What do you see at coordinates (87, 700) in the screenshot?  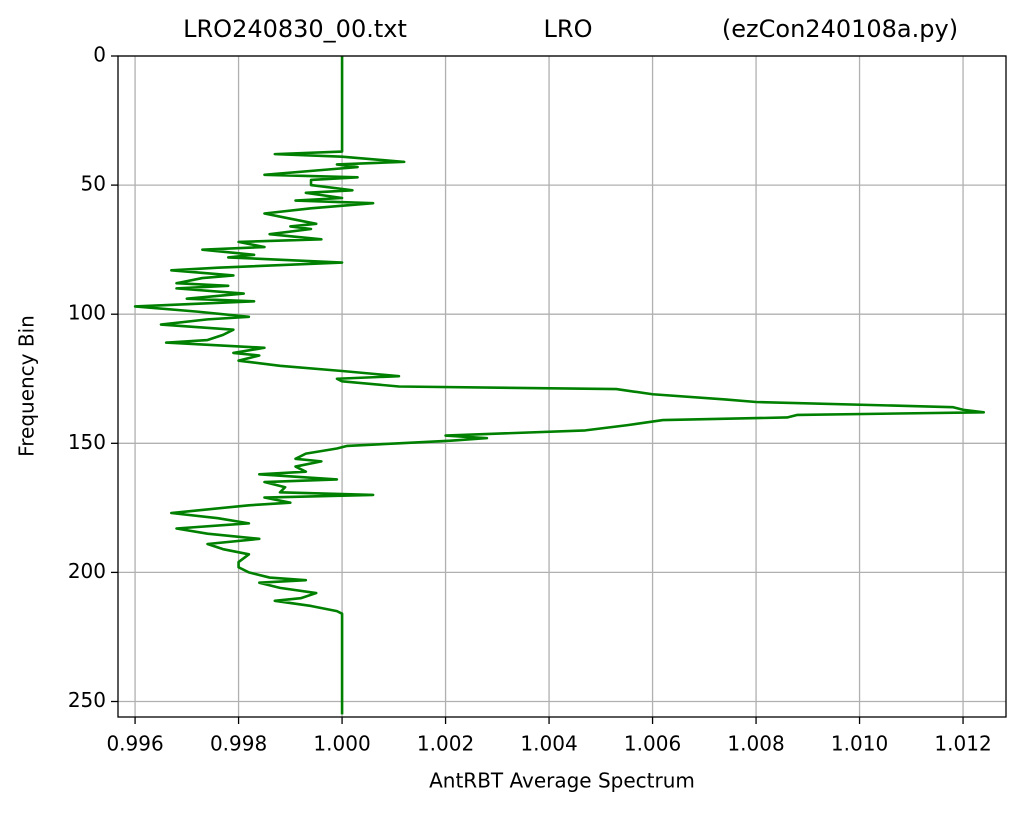 I see `y-tick-label: 250` at bounding box center [87, 700].